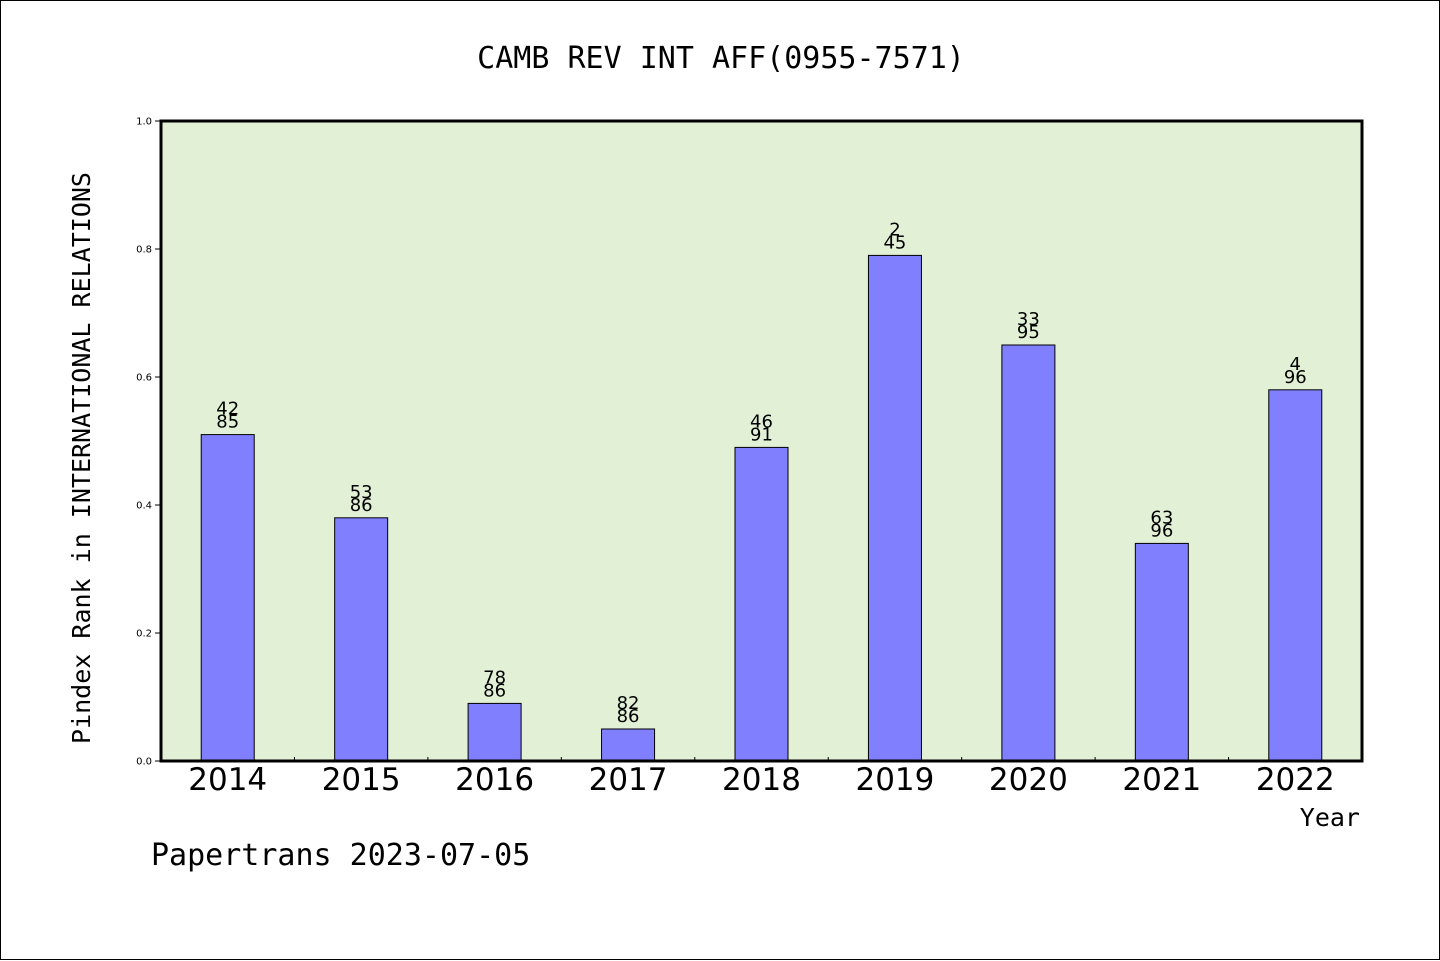  What do you see at coordinates (144, 762) in the screenshot?
I see `y-tick-label: 0.0` at bounding box center [144, 762].